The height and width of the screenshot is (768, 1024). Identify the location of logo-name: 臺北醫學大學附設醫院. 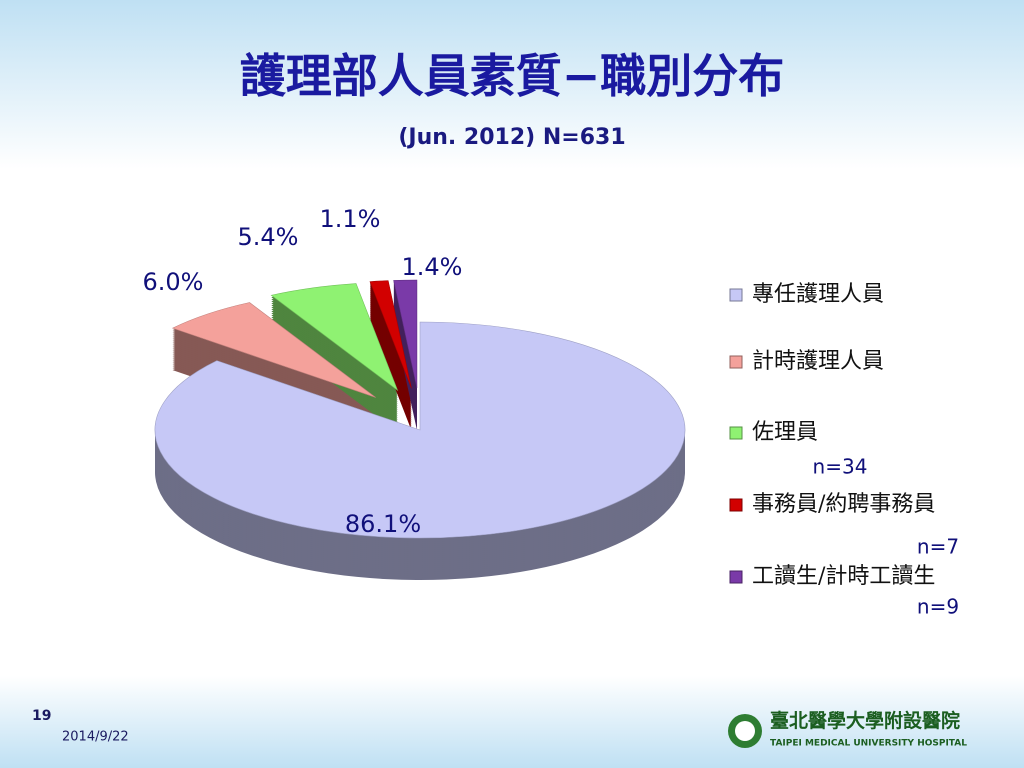
(865, 720).